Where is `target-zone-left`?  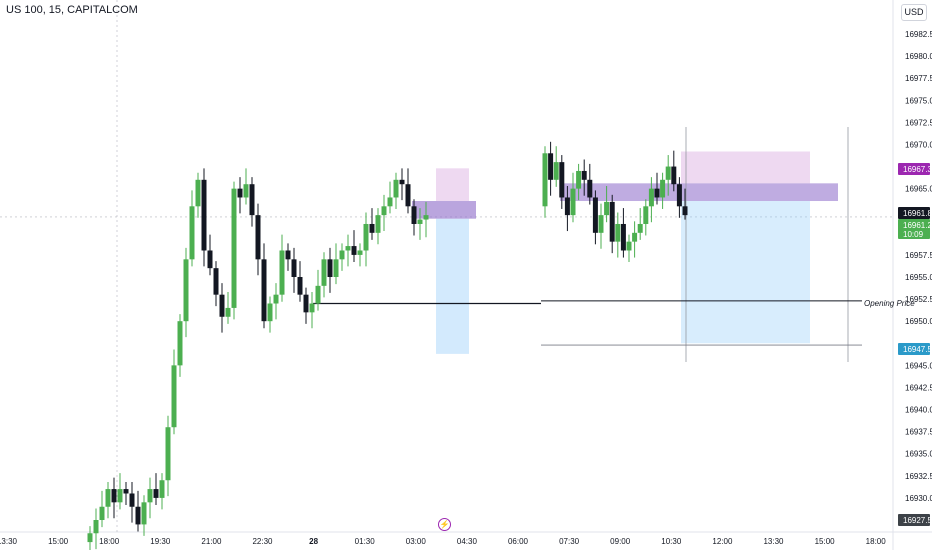 target-zone-left is located at coordinates (452, 185).